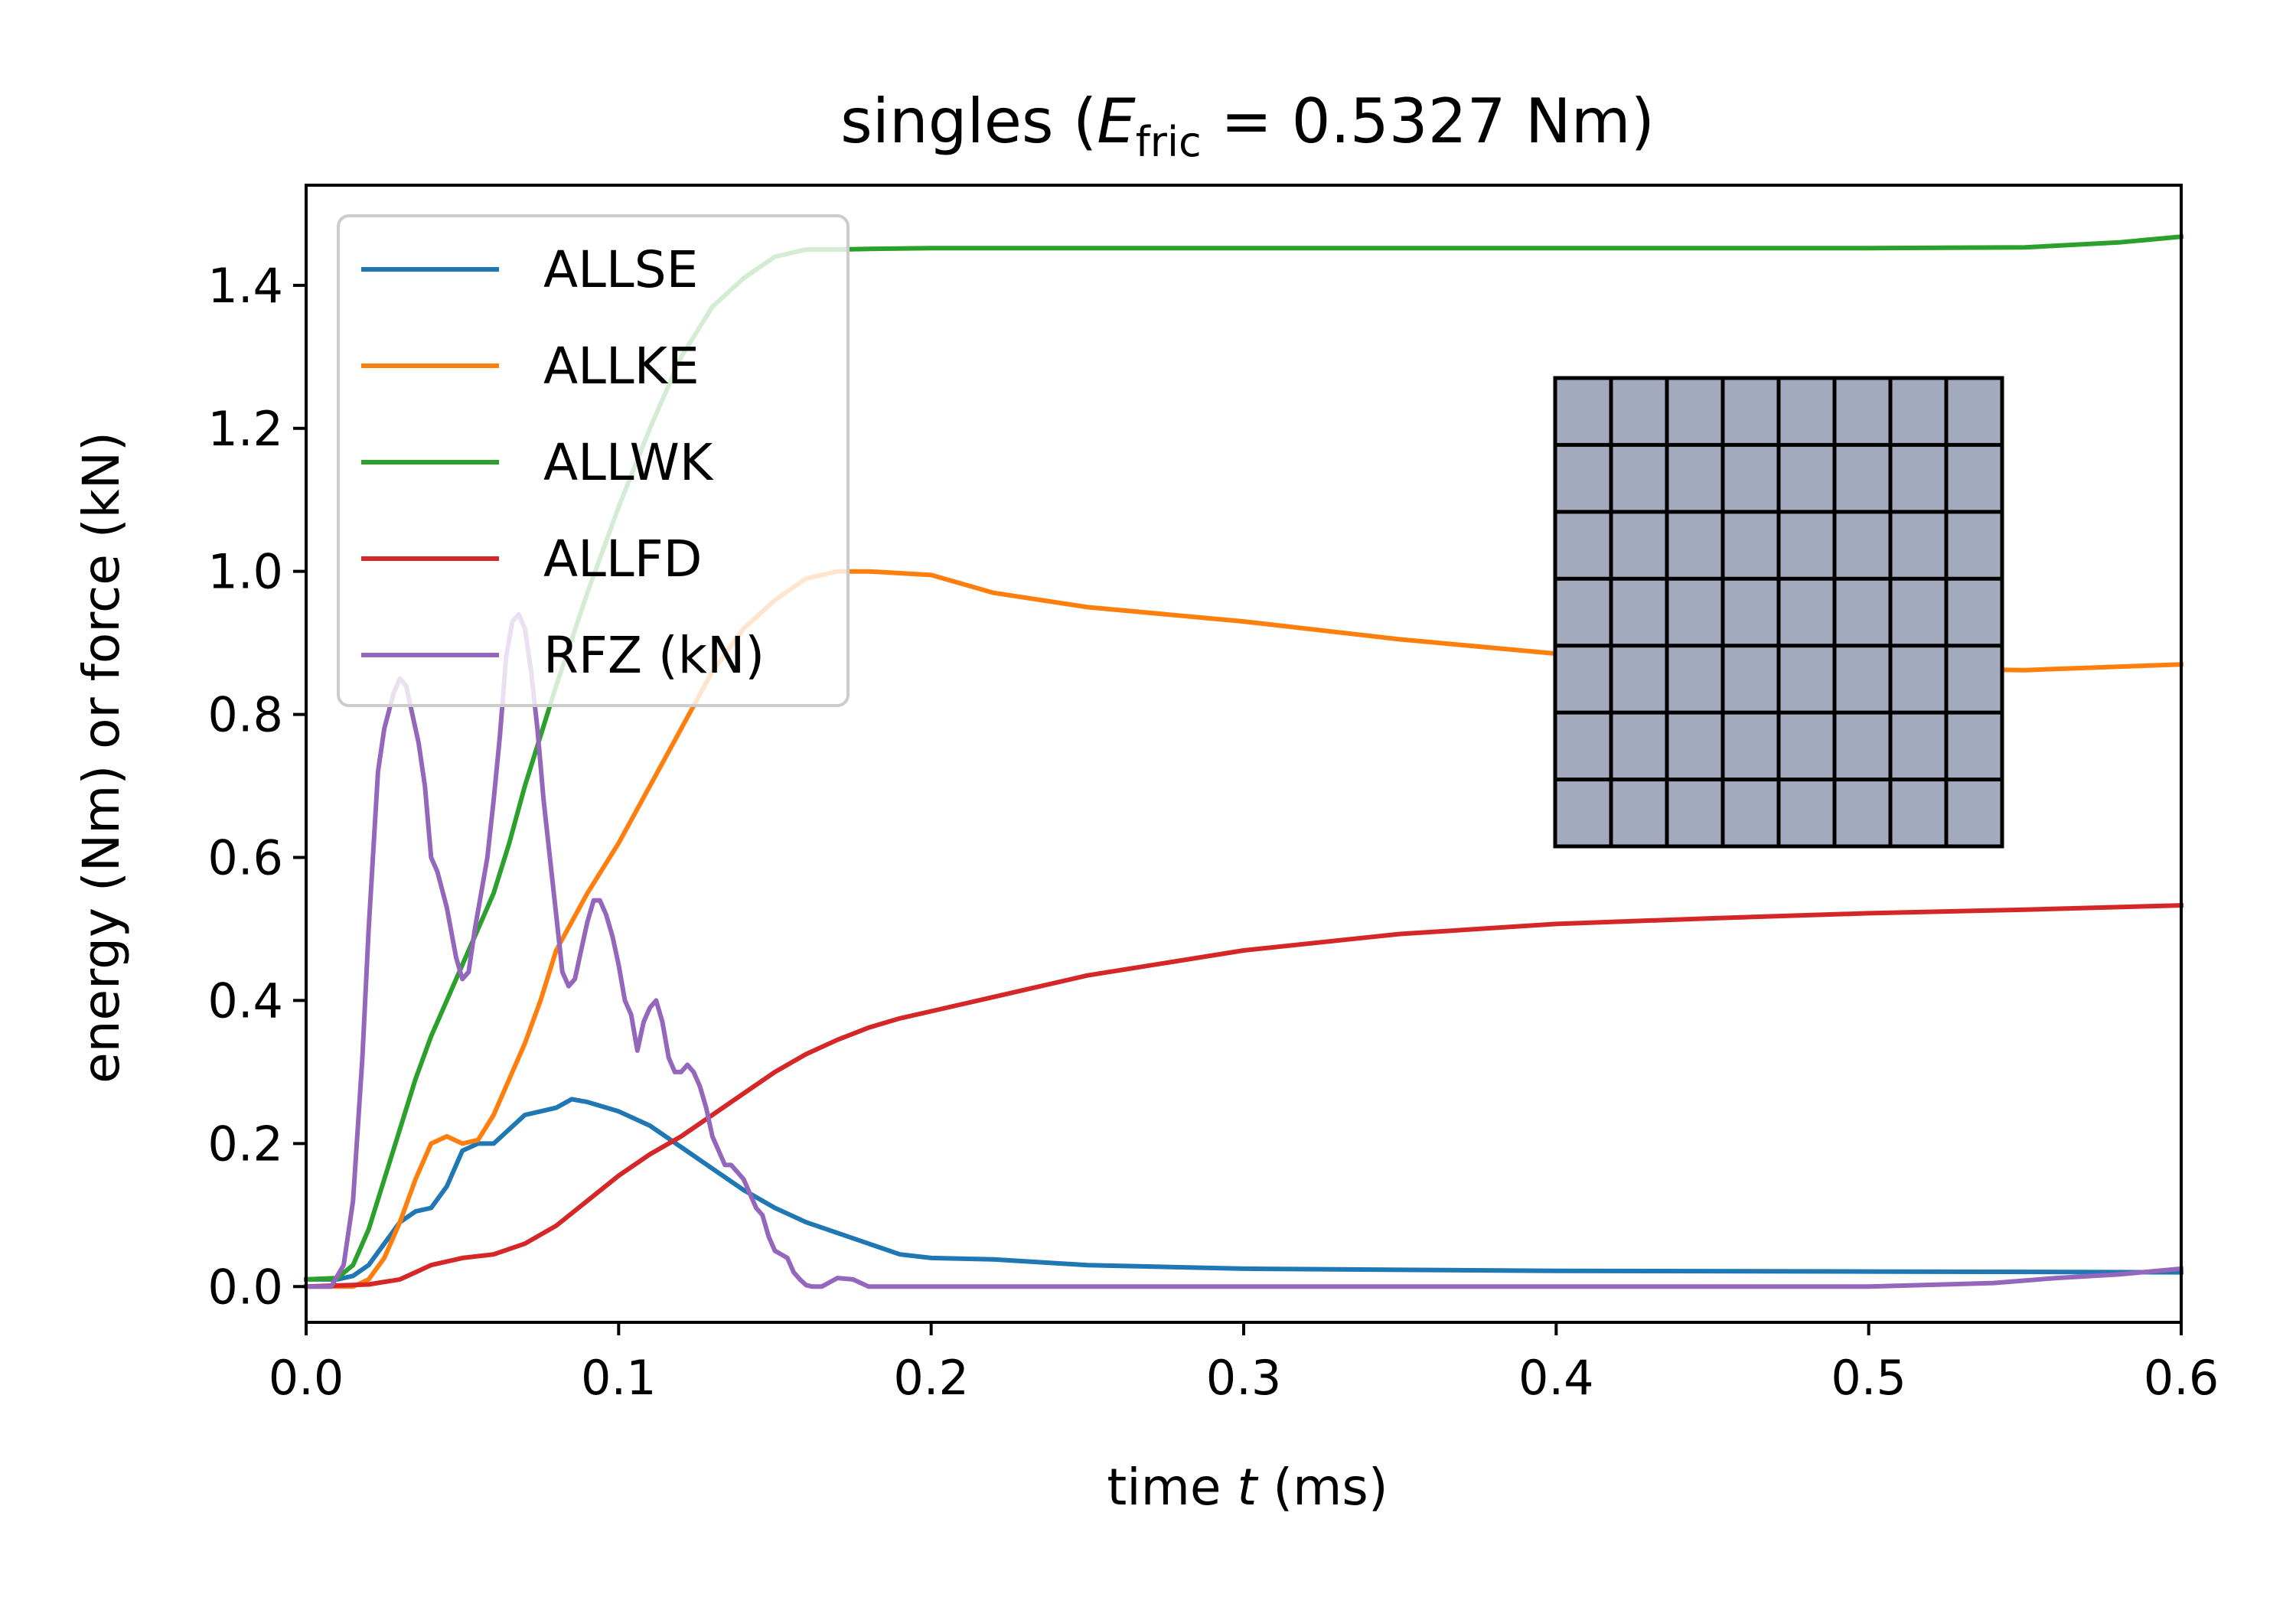 This screenshot has height=1607, width=2296. What do you see at coordinates (1172, 1487) in the screenshot?
I see `x-axis-label-prefix: time` at bounding box center [1172, 1487].